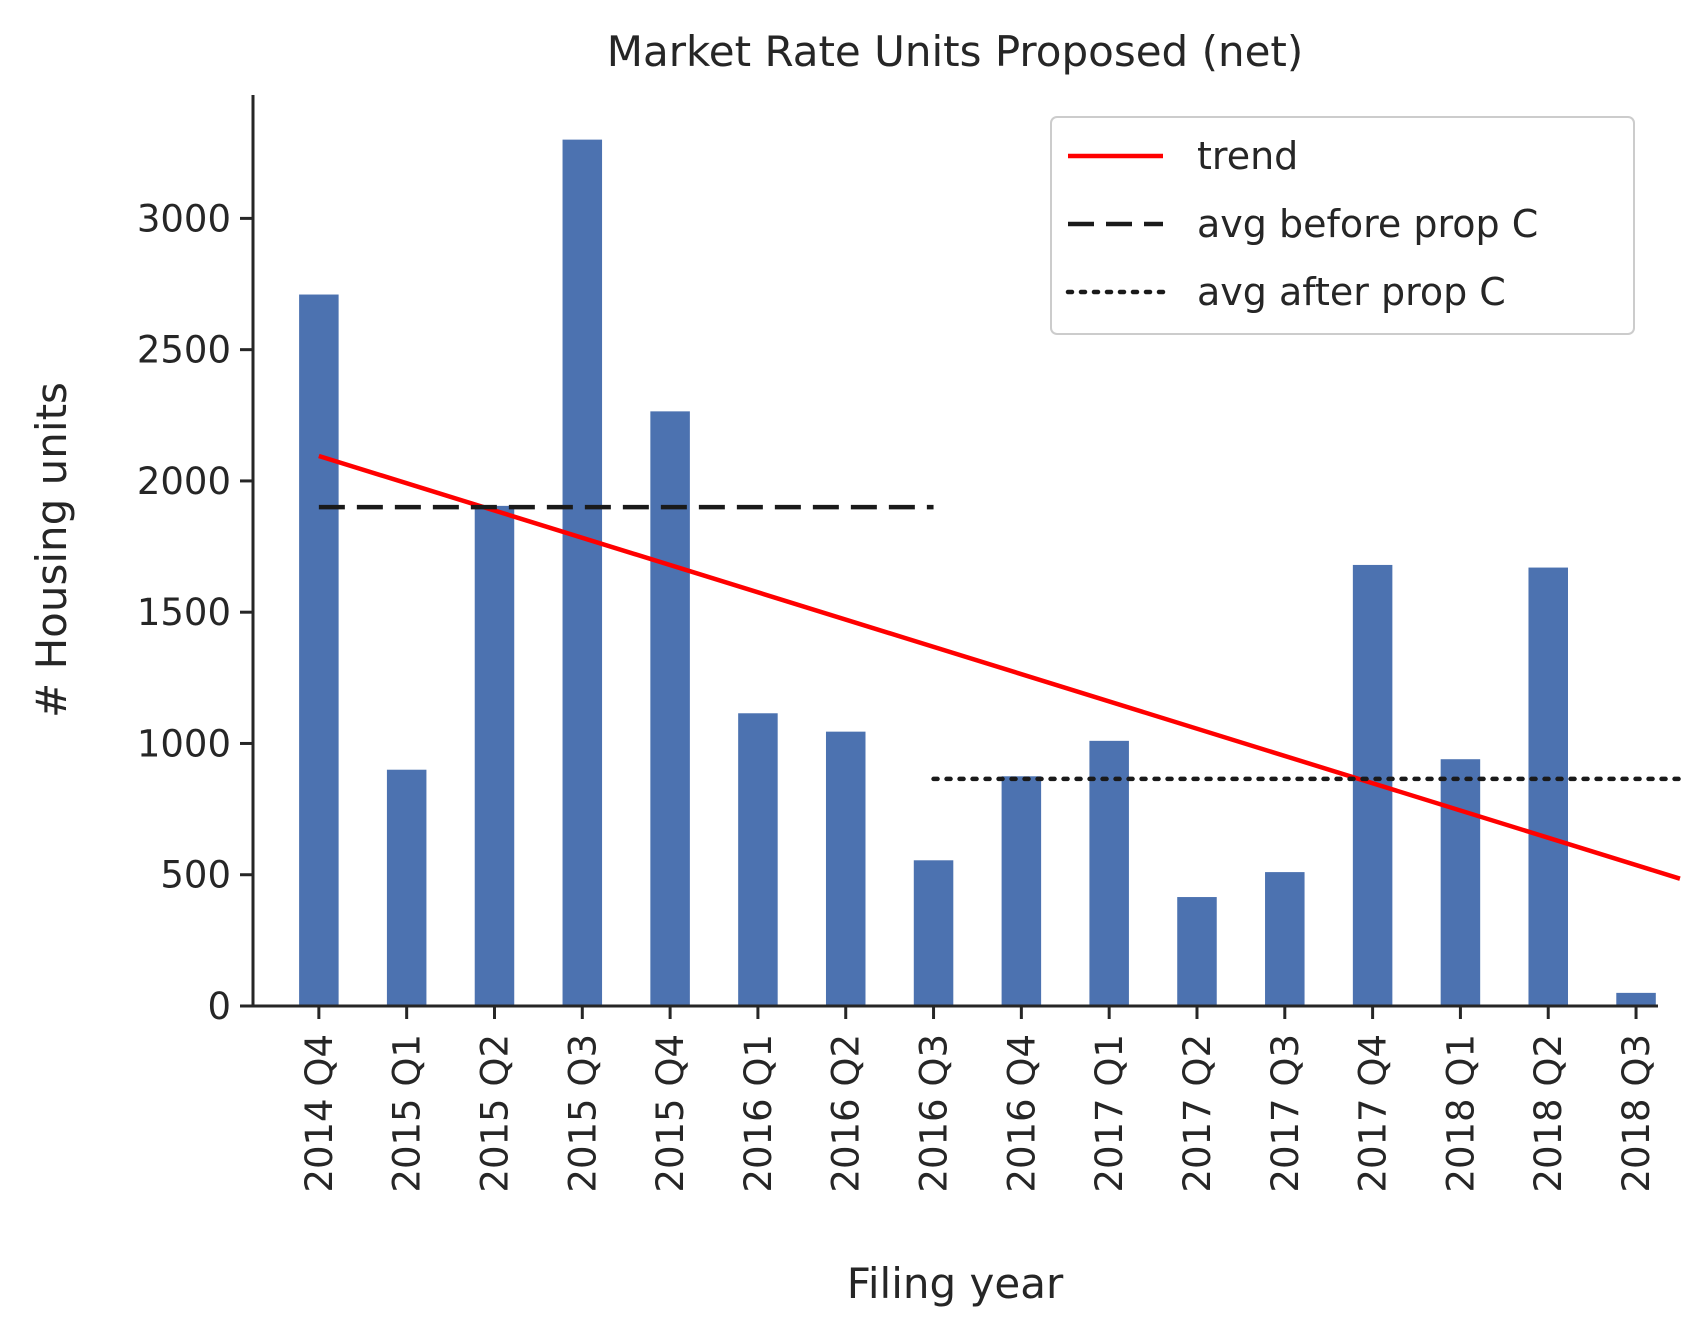 Image resolution: width=1682 pixels, height=1330 pixels. Describe the element at coordinates (195, 875) in the screenshot. I see `y-tick-label: 500` at that location.